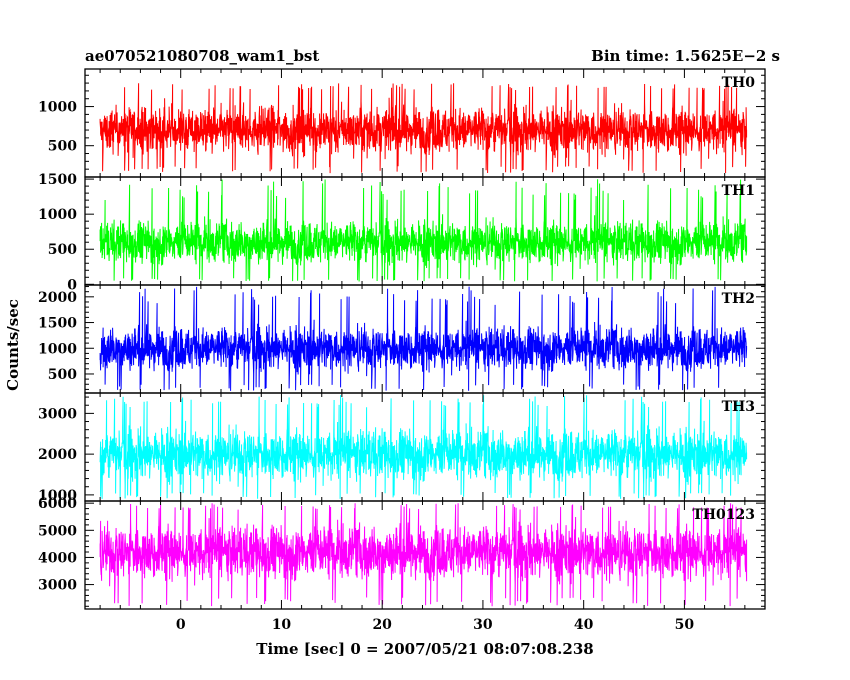 The height and width of the screenshot is (680, 850). Describe the element at coordinates (423, 128) in the screenshot. I see `series-th0` at that location.